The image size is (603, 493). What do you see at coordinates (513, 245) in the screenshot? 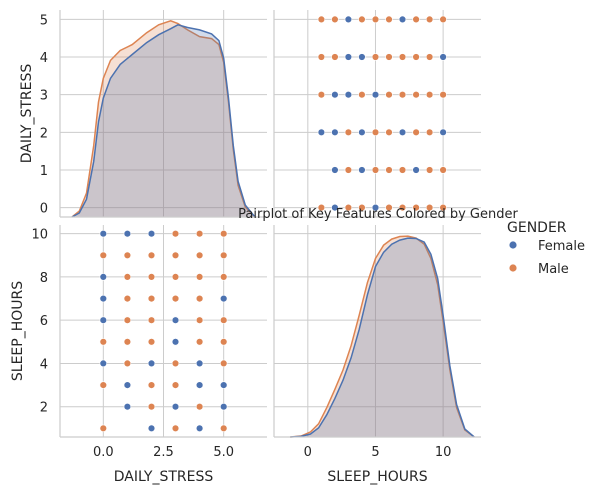
I see `legend-marker-female` at bounding box center [513, 245].